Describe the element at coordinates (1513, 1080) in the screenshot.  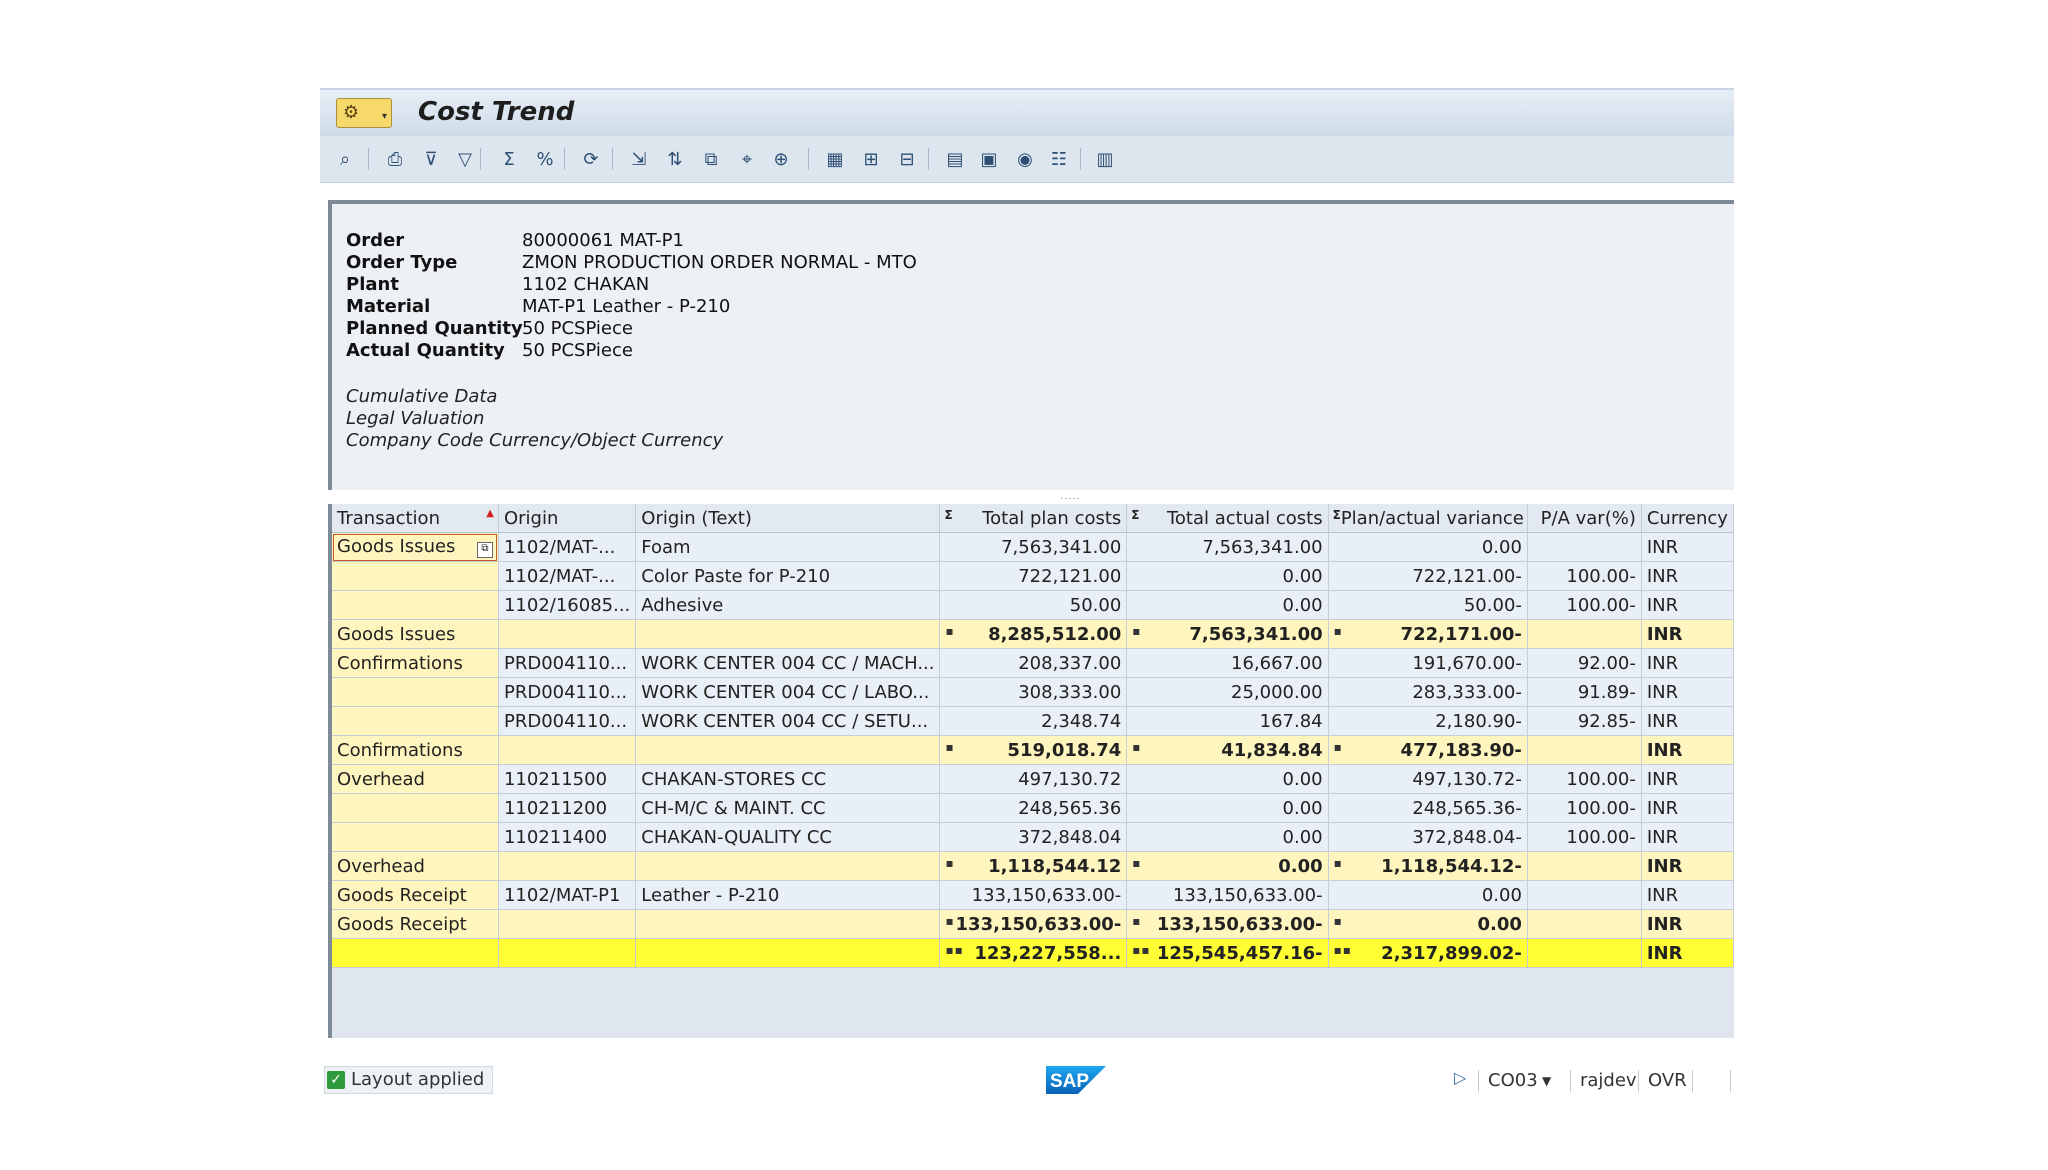
I see `transaction-code: CO03` at that location.